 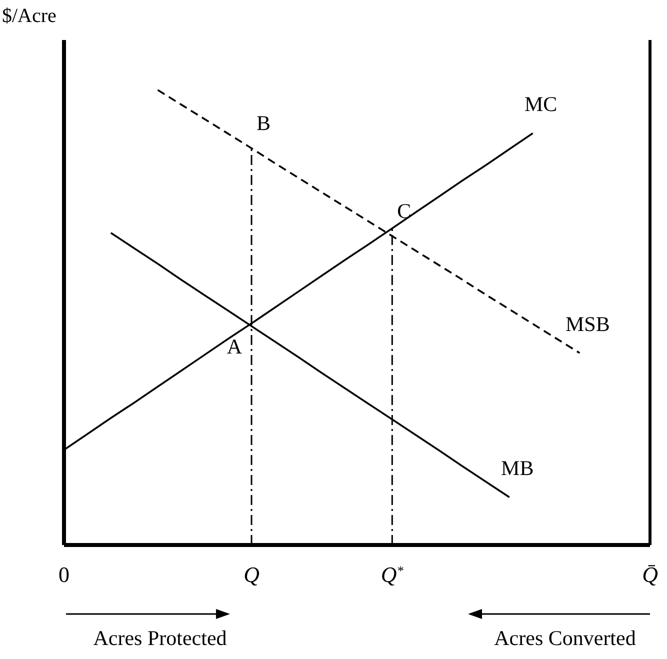 What do you see at coordinates (252, 574) in the screenshot?
I see `x-tick-label: Q` at bounding box center [252, 574].